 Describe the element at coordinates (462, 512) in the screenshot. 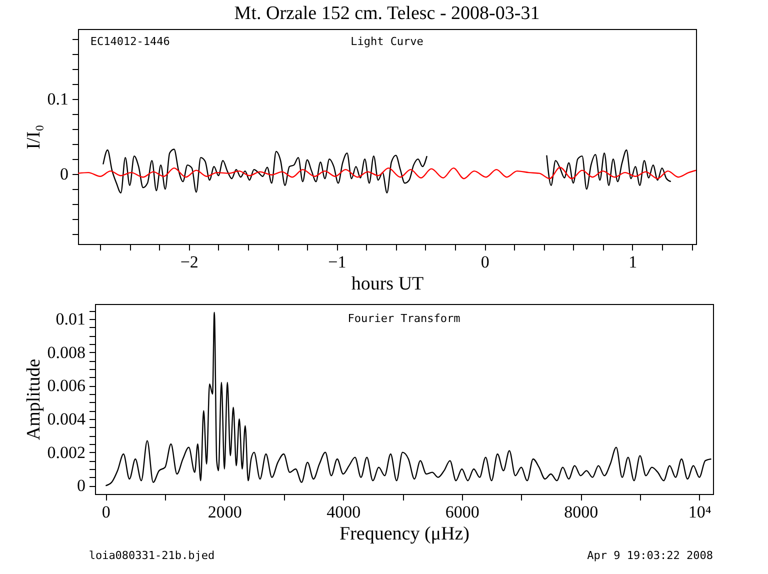

I see `x-tick-label: 6000` at that location.